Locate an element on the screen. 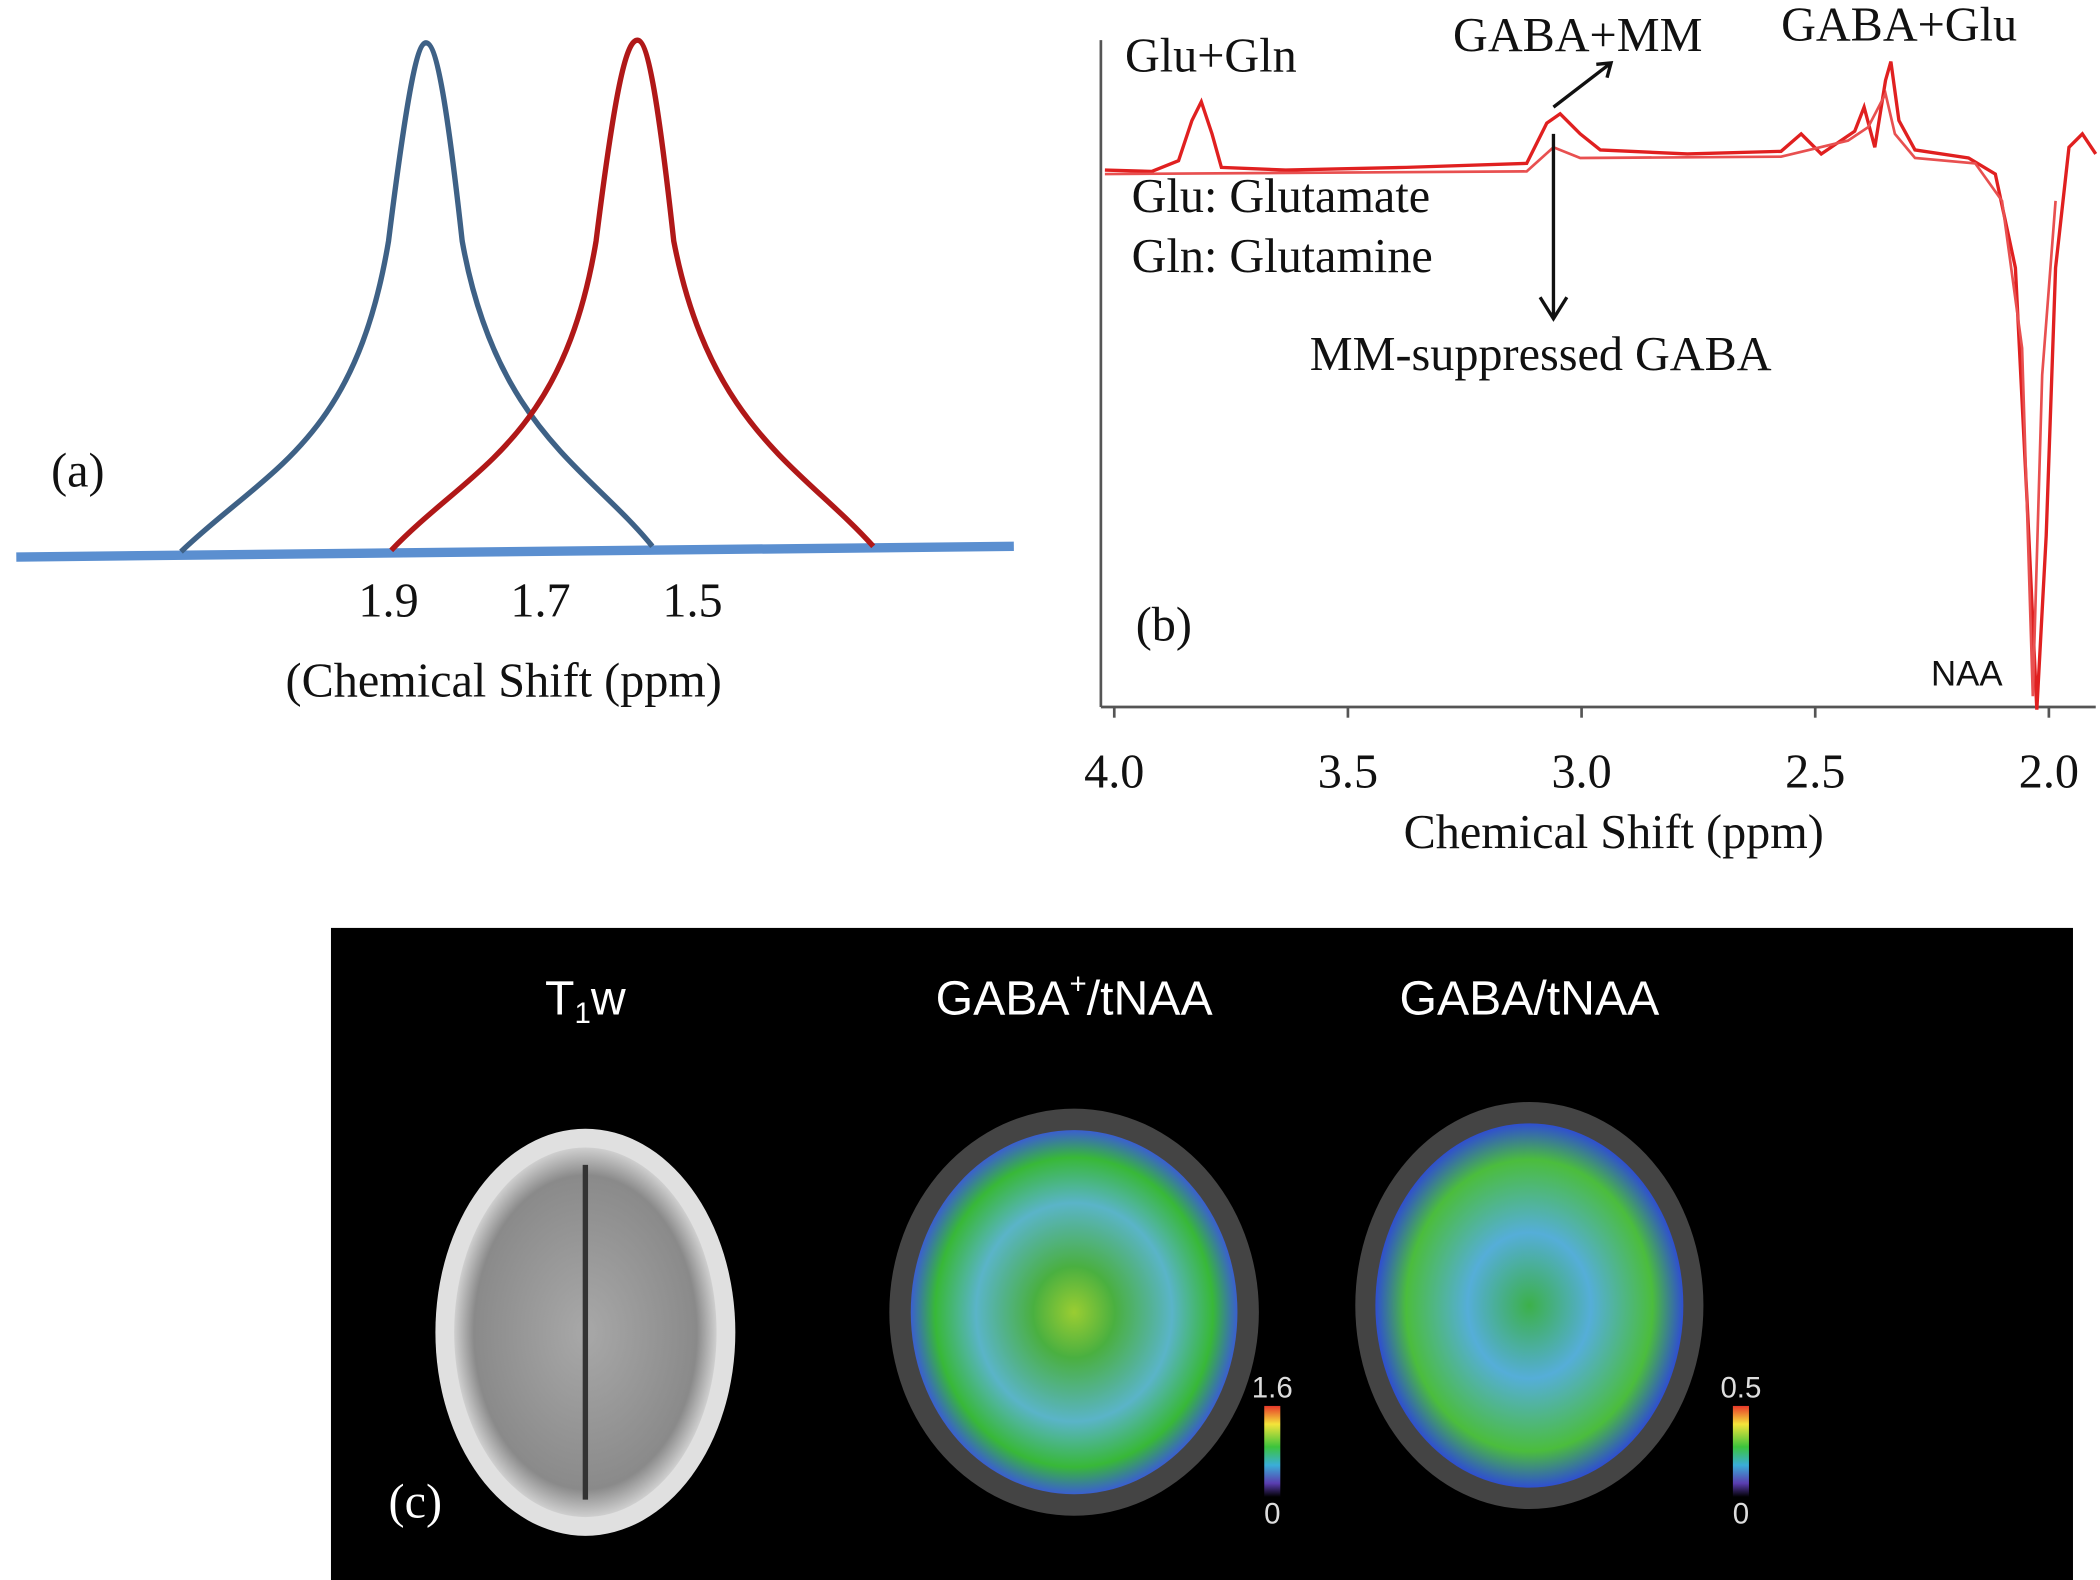 This screenshot has width=2100, height=1580. title-part: GABA is located at coordinates (1003, 998).